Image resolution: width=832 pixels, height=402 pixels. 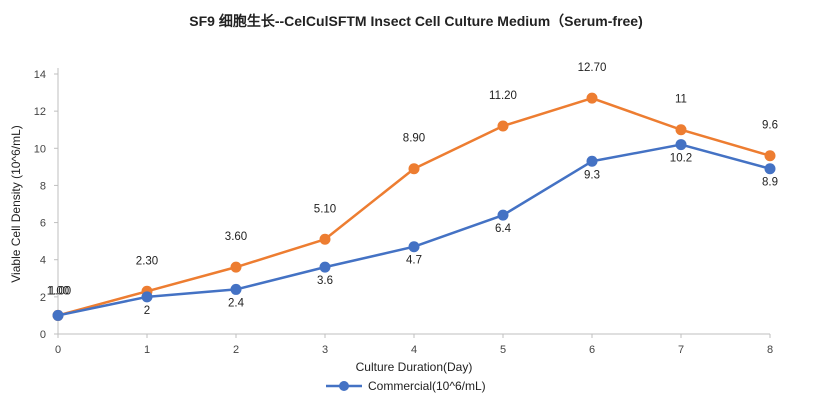 What do you see at coordinates (43, 224) in the screenshot?
I see `y-tick-label: 6` at bounding box center [43, 224].